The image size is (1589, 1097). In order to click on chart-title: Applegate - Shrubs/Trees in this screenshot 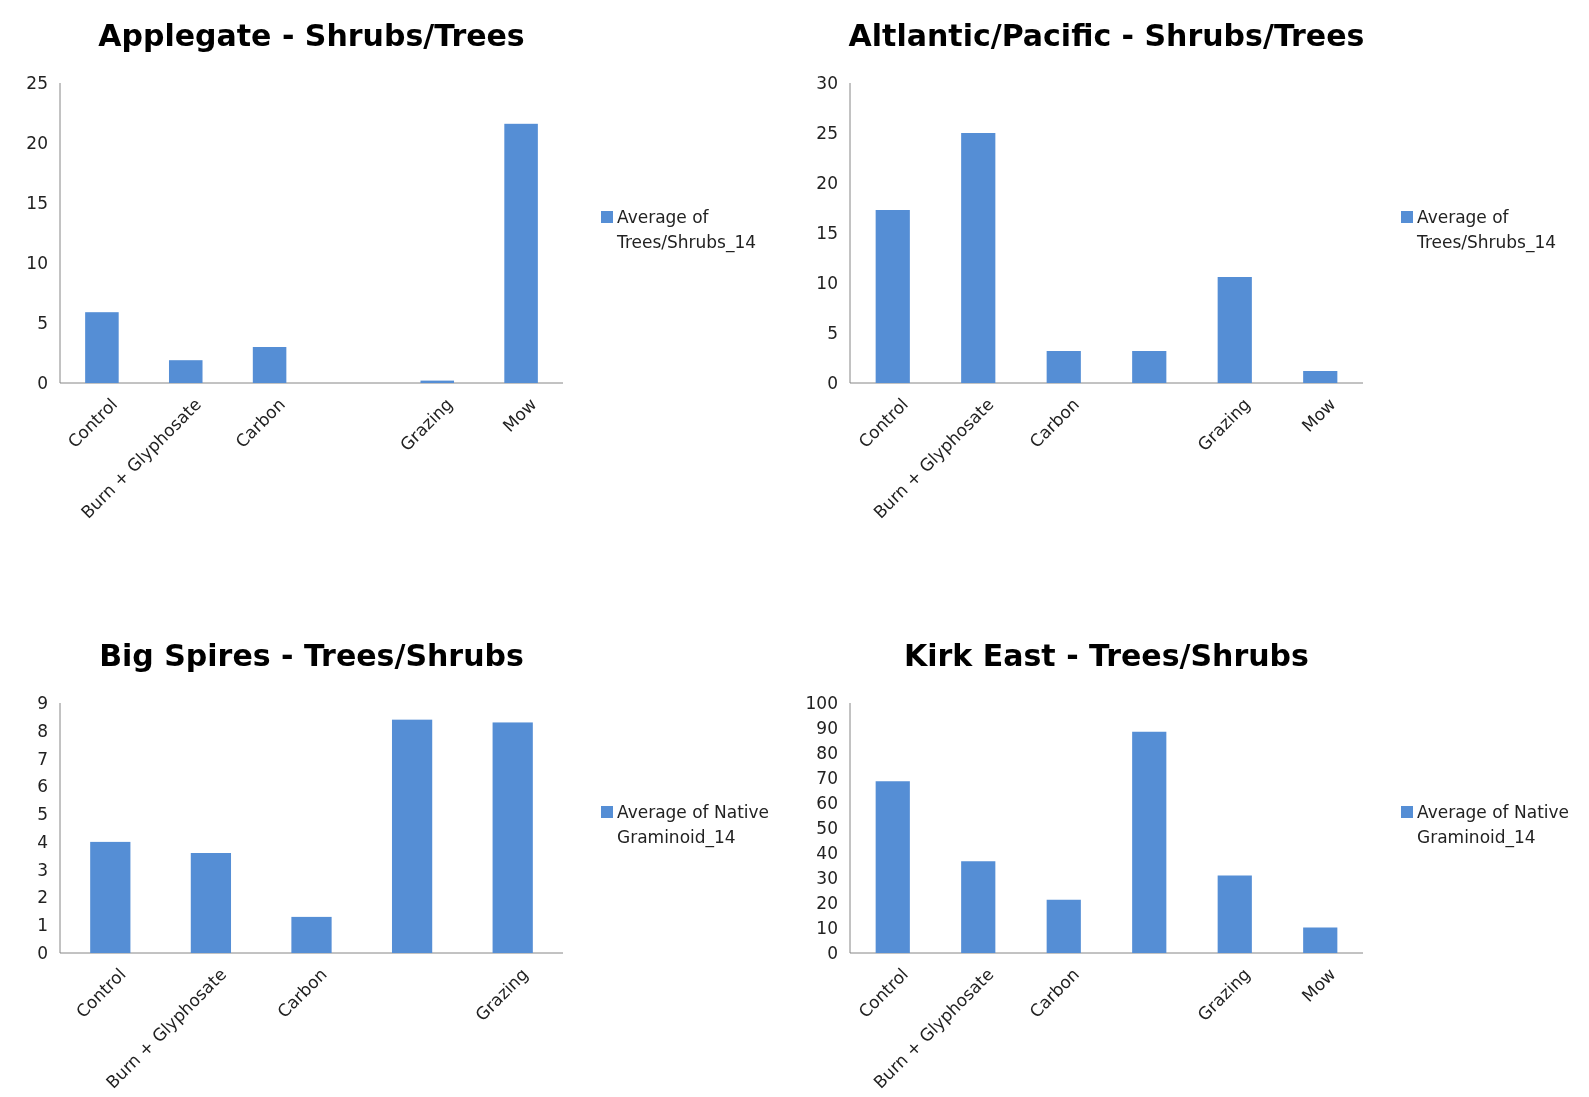, I will do `click(311, 35)`.